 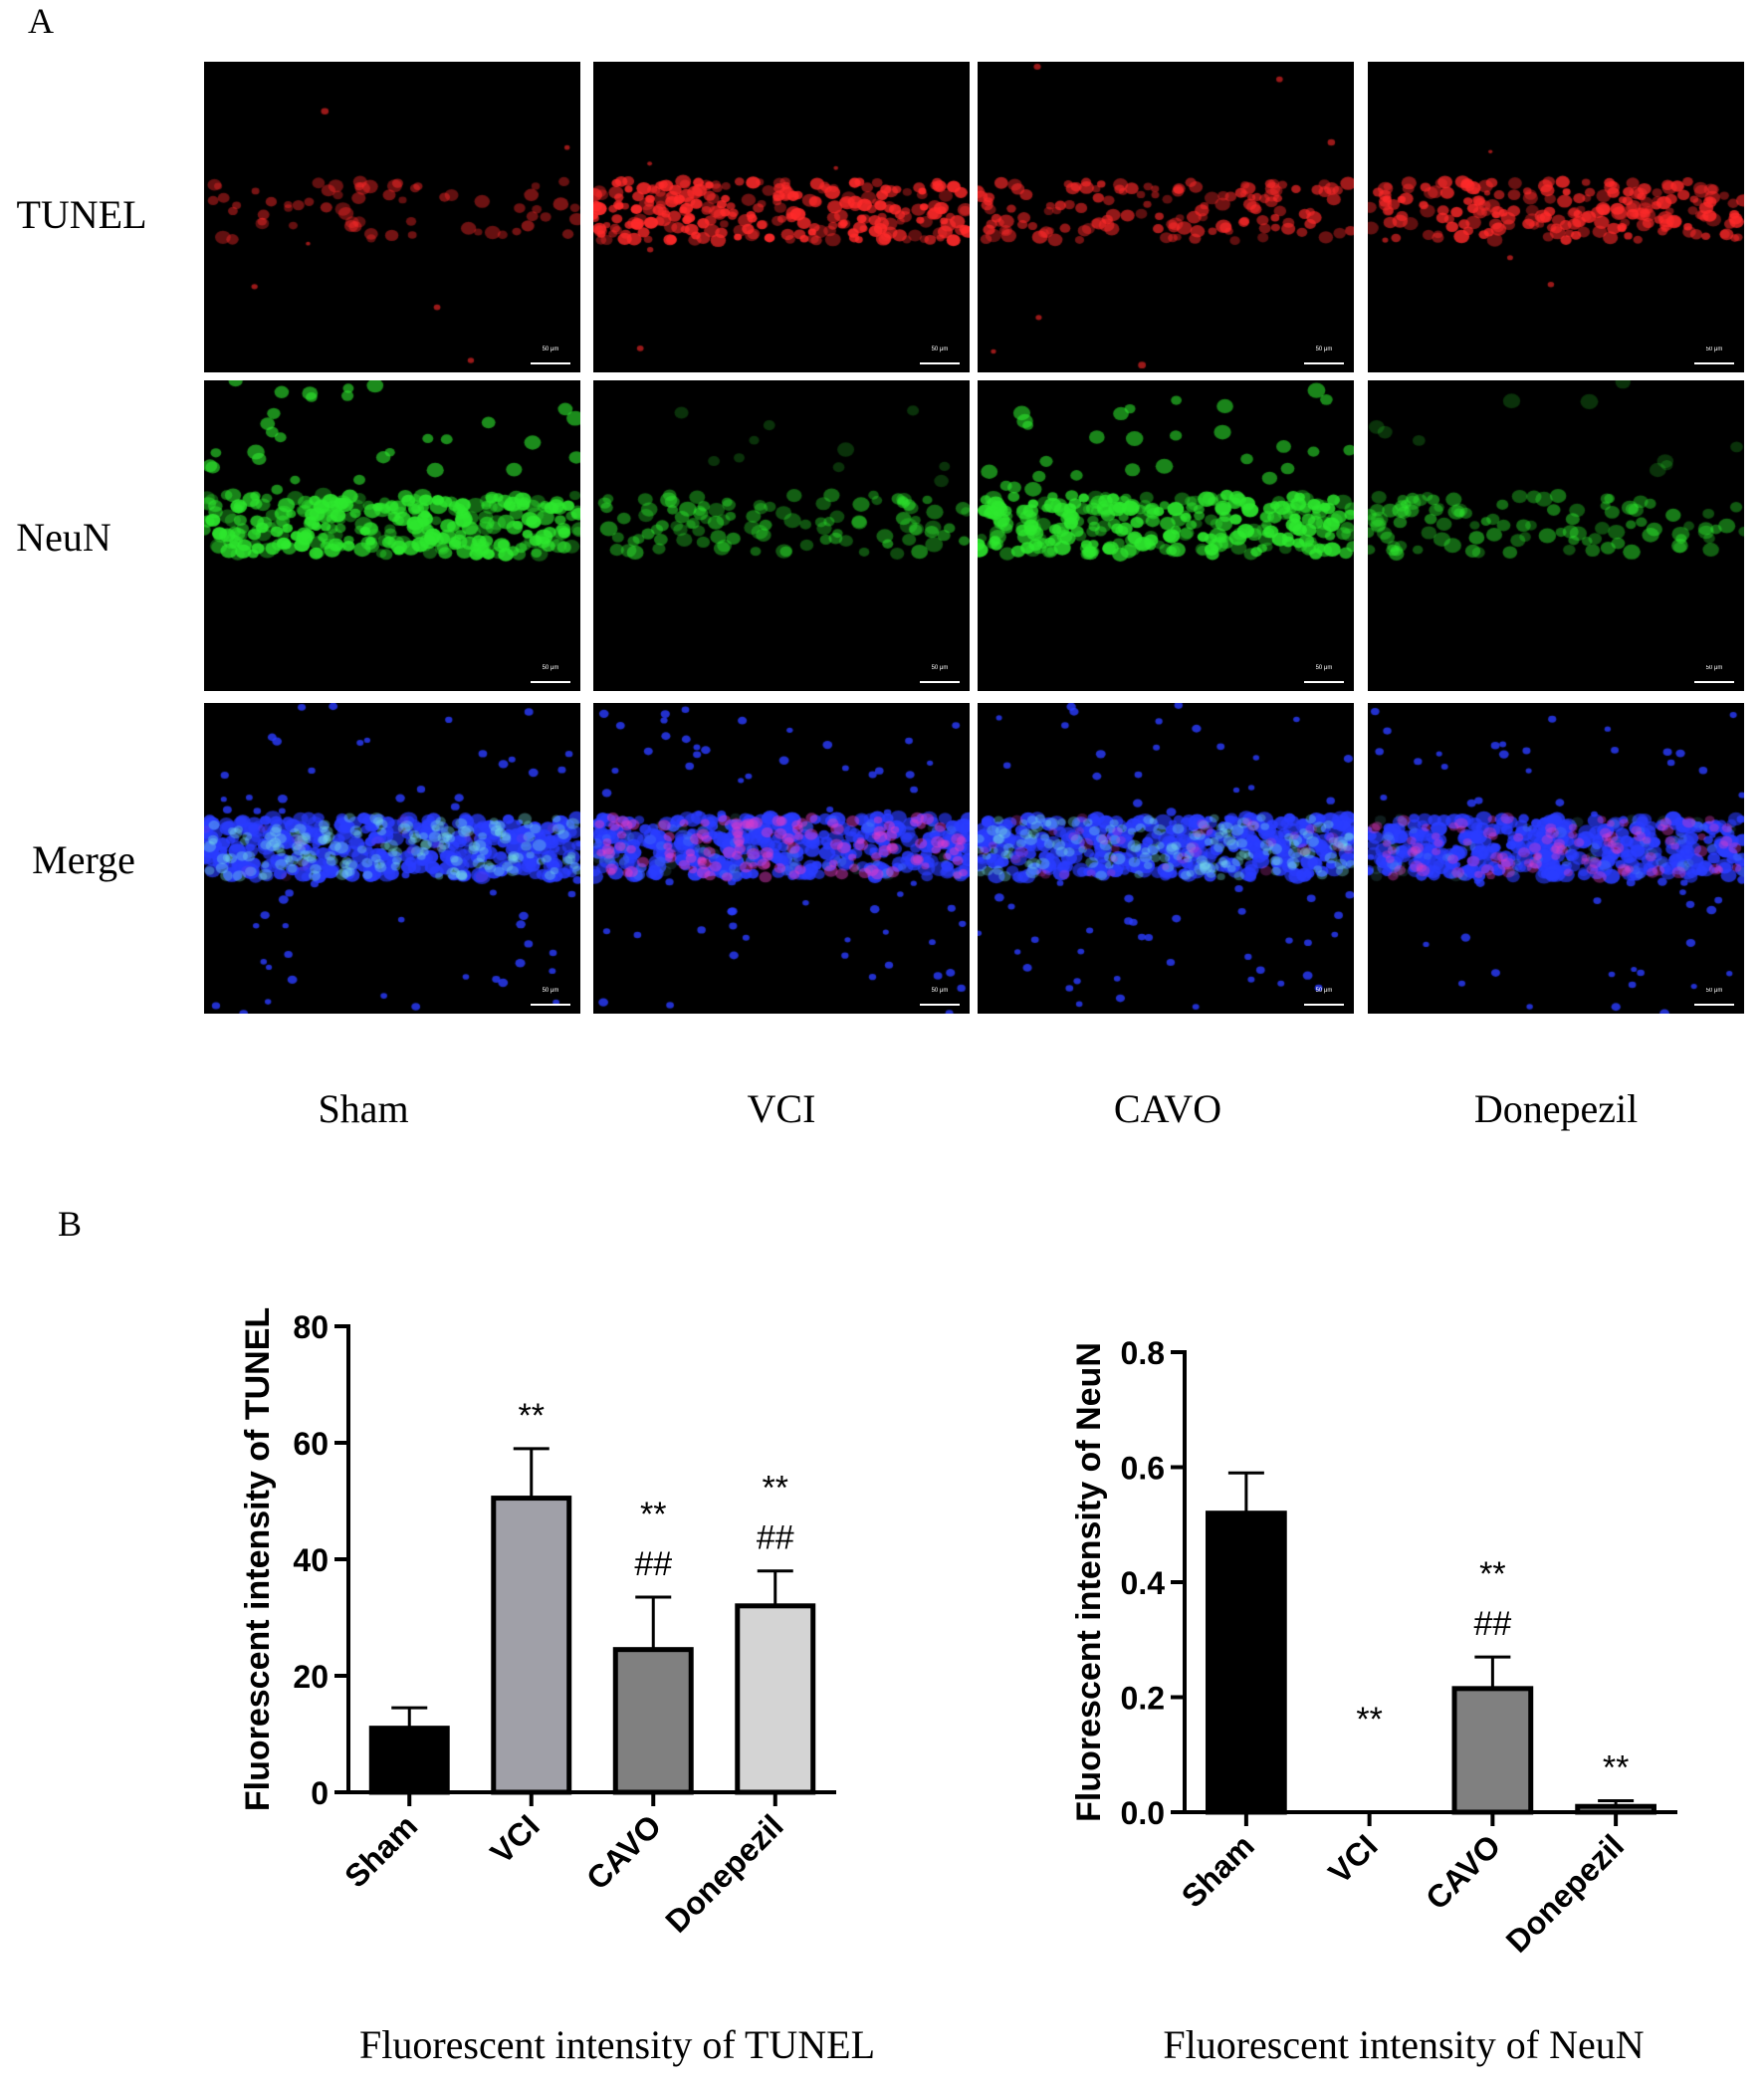 What do you see at coordinates (311, 1327) in the screenshot?
I see `y-tick-label: 80` at bounding box center [311, 1327].